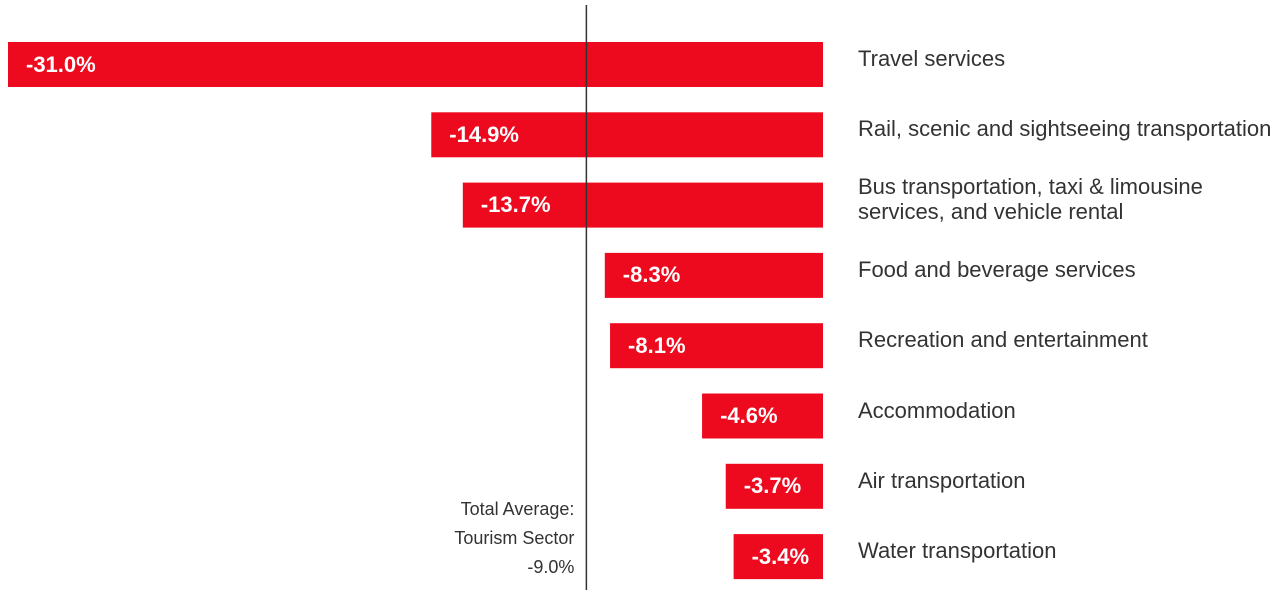 The width and height of the screenshot is (1276, 592). What do you see at coordinates (651, 275) in the screenshot?
I see `value-label: -8.3%` at bounding box center [651, 275].